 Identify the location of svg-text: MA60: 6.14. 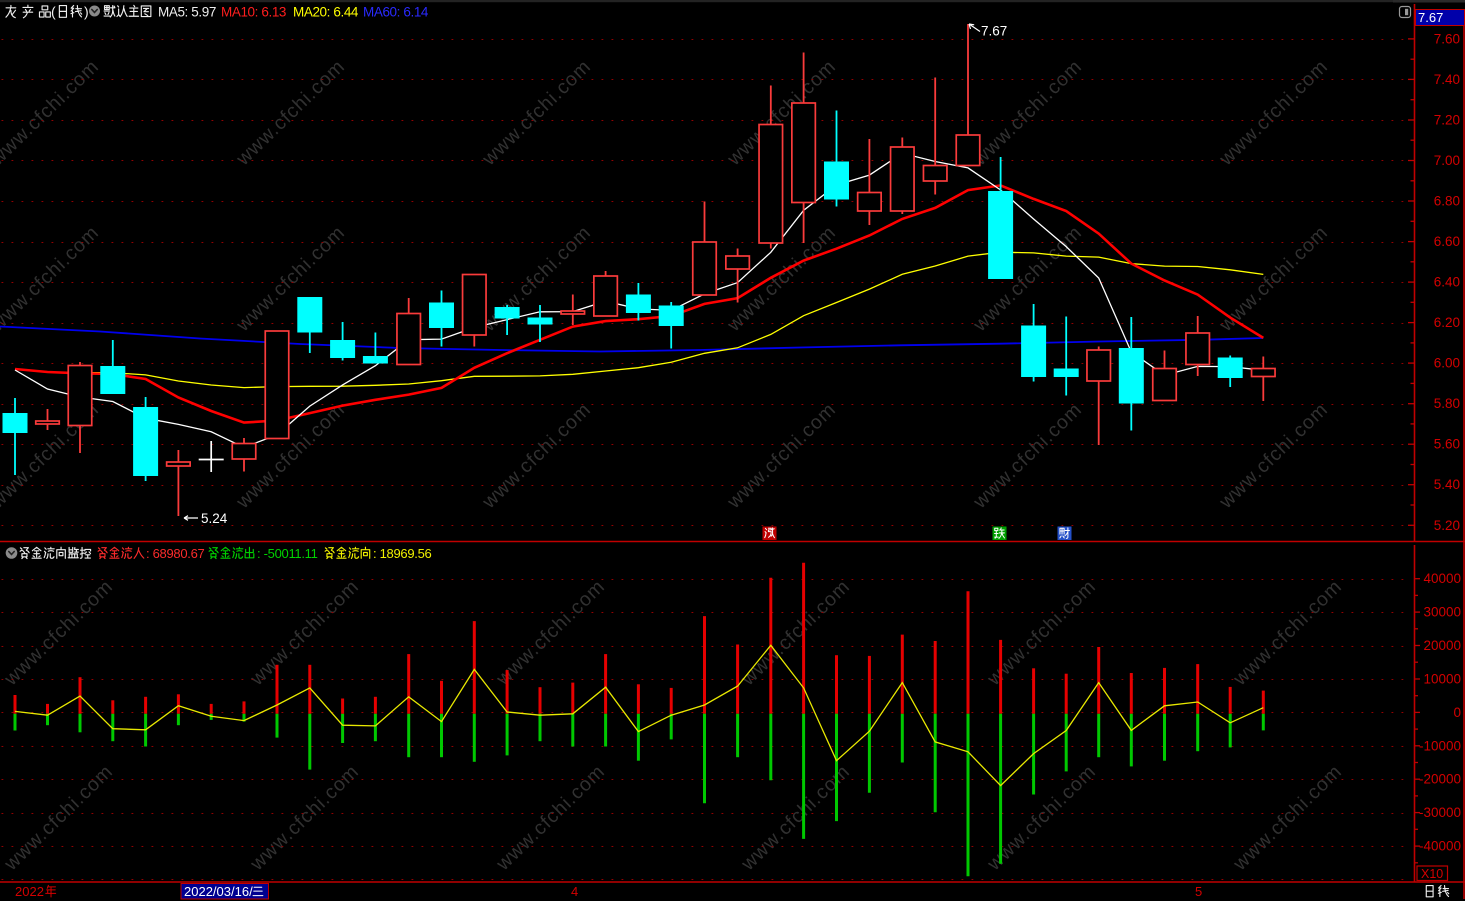
(396, 12).